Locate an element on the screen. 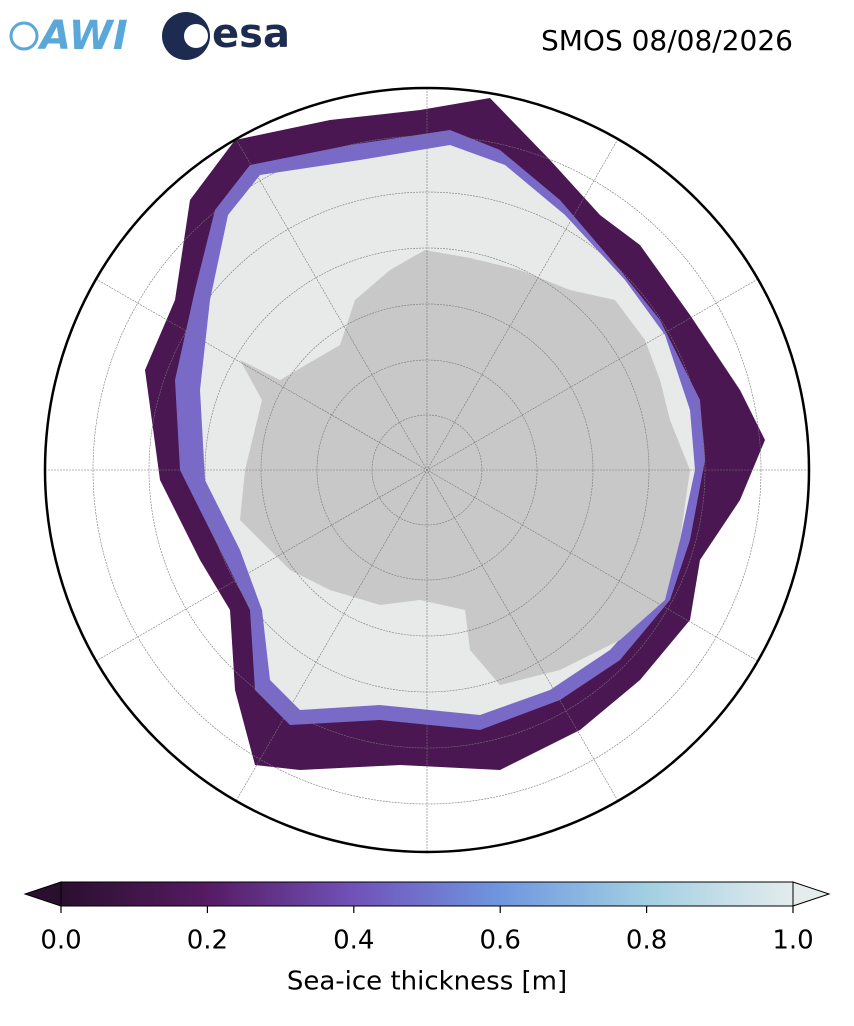 The height and width of the screenshot is (1026, 854). colorbar-tick-label: 0.6 is located at coordinates (500, 941).